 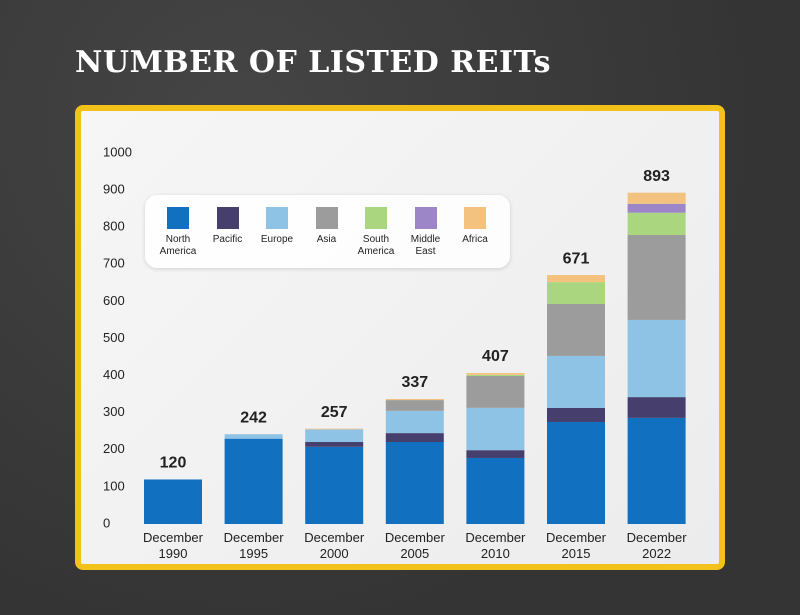 What do you see at coordinates (114, 337) in the screenshot?
I see `y-tick-label: 500` at bounding box center [114, 337].